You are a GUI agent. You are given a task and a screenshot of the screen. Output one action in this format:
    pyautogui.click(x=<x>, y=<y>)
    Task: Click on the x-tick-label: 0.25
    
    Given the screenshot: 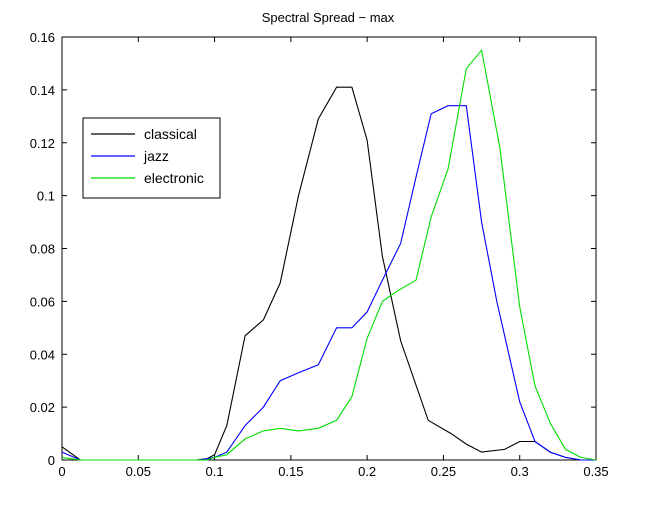 What is the action you would take?
    pyautogui.click(x=443, y=471)
    